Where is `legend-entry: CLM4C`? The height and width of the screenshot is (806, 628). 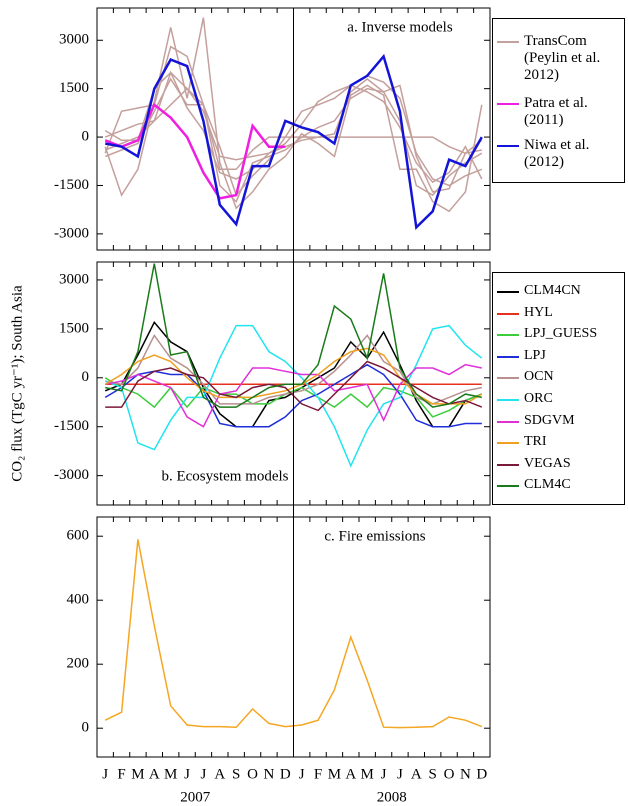 legend-entry: CLM4C is located at coordinates (534, 485).